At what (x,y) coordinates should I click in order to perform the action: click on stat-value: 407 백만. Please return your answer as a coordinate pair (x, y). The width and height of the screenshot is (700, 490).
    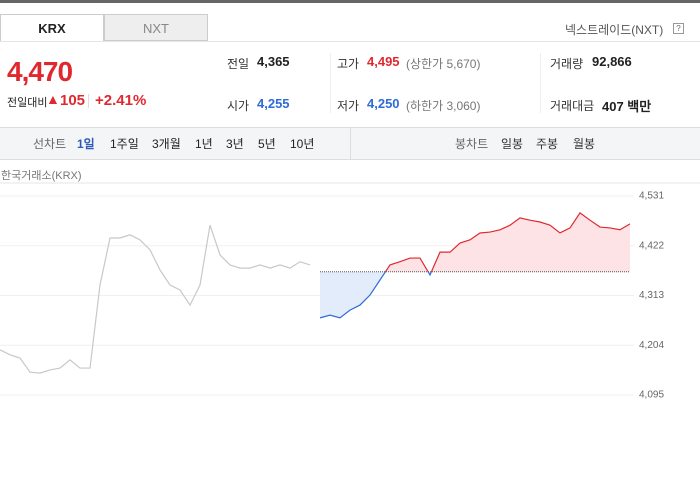
    Looking at the image, I should click on (627, 106).